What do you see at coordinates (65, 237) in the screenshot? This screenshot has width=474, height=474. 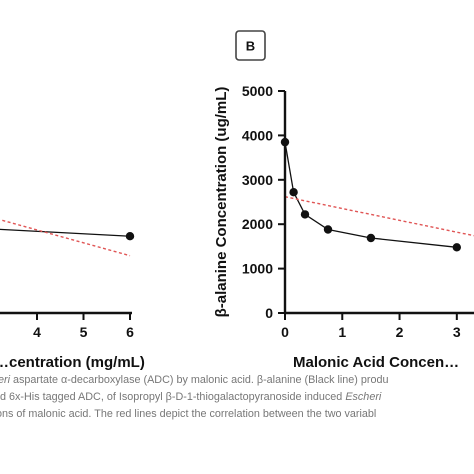 I see `panel-a-trend-line` at bounding box center [65, 237].